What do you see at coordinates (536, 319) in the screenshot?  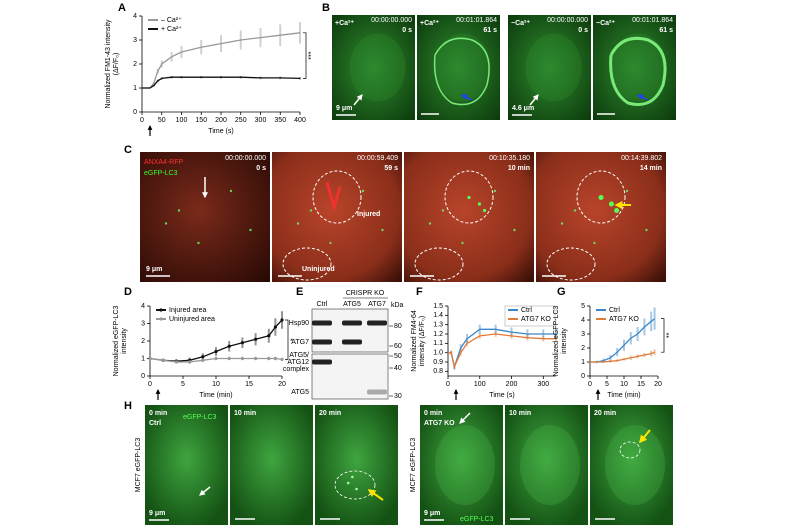 I see `legend-label: ATG7 KO` at bounding box center [536, 319].